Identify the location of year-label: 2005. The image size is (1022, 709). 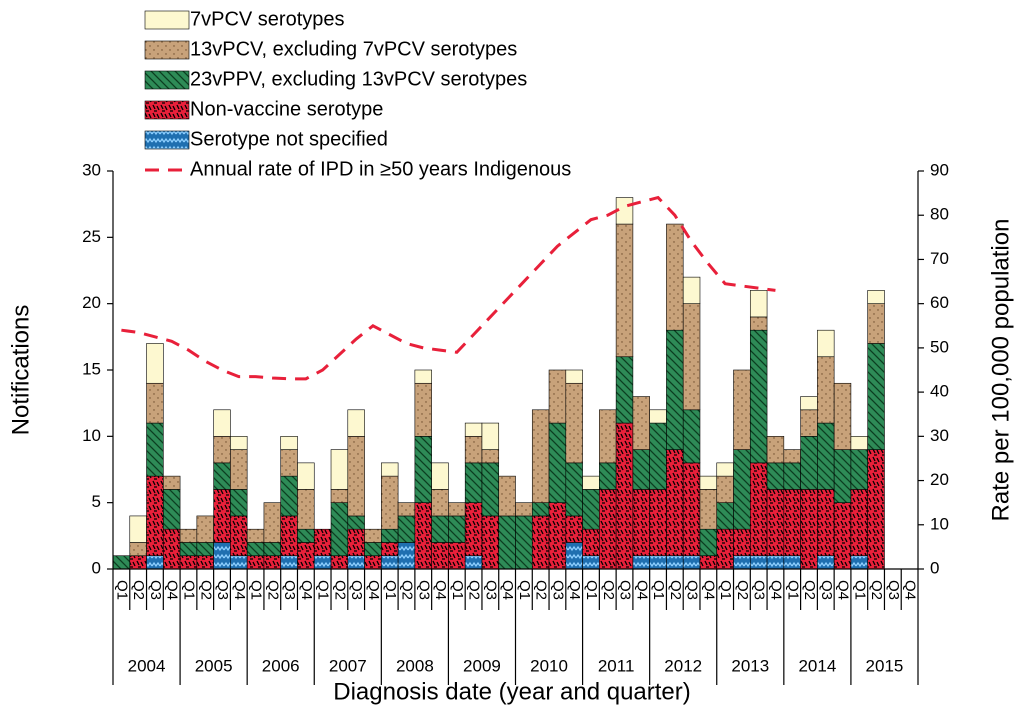
(214, 665).